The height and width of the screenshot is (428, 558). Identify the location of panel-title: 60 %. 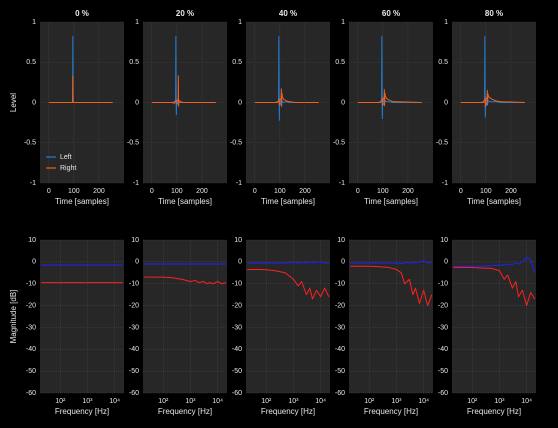
(391, 13).